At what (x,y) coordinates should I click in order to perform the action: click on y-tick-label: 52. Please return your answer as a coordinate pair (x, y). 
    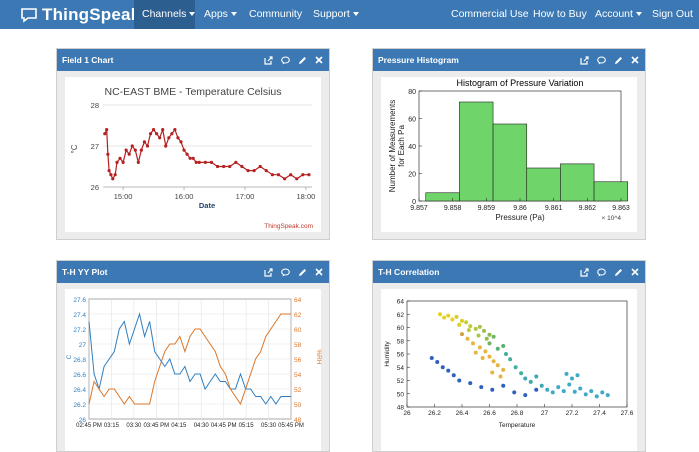
    Looking at the image, I should click on (401, 381).